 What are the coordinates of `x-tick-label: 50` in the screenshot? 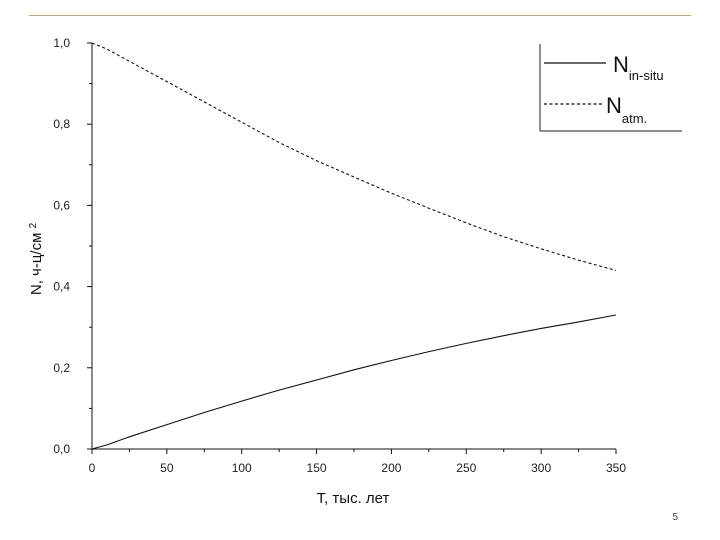 It's located at (167, 468).